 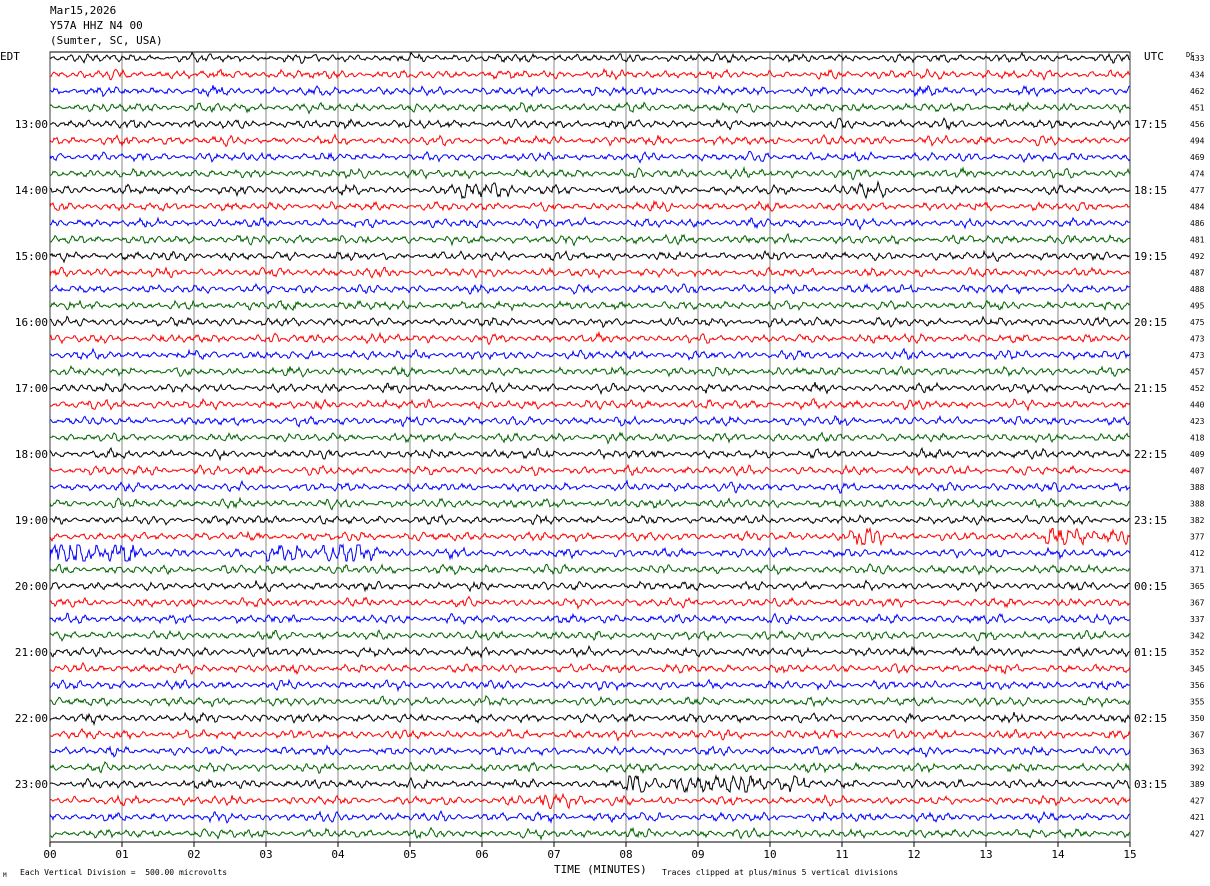 I want to click on dc-offset-label: 452, so click(x=1197, y=388).